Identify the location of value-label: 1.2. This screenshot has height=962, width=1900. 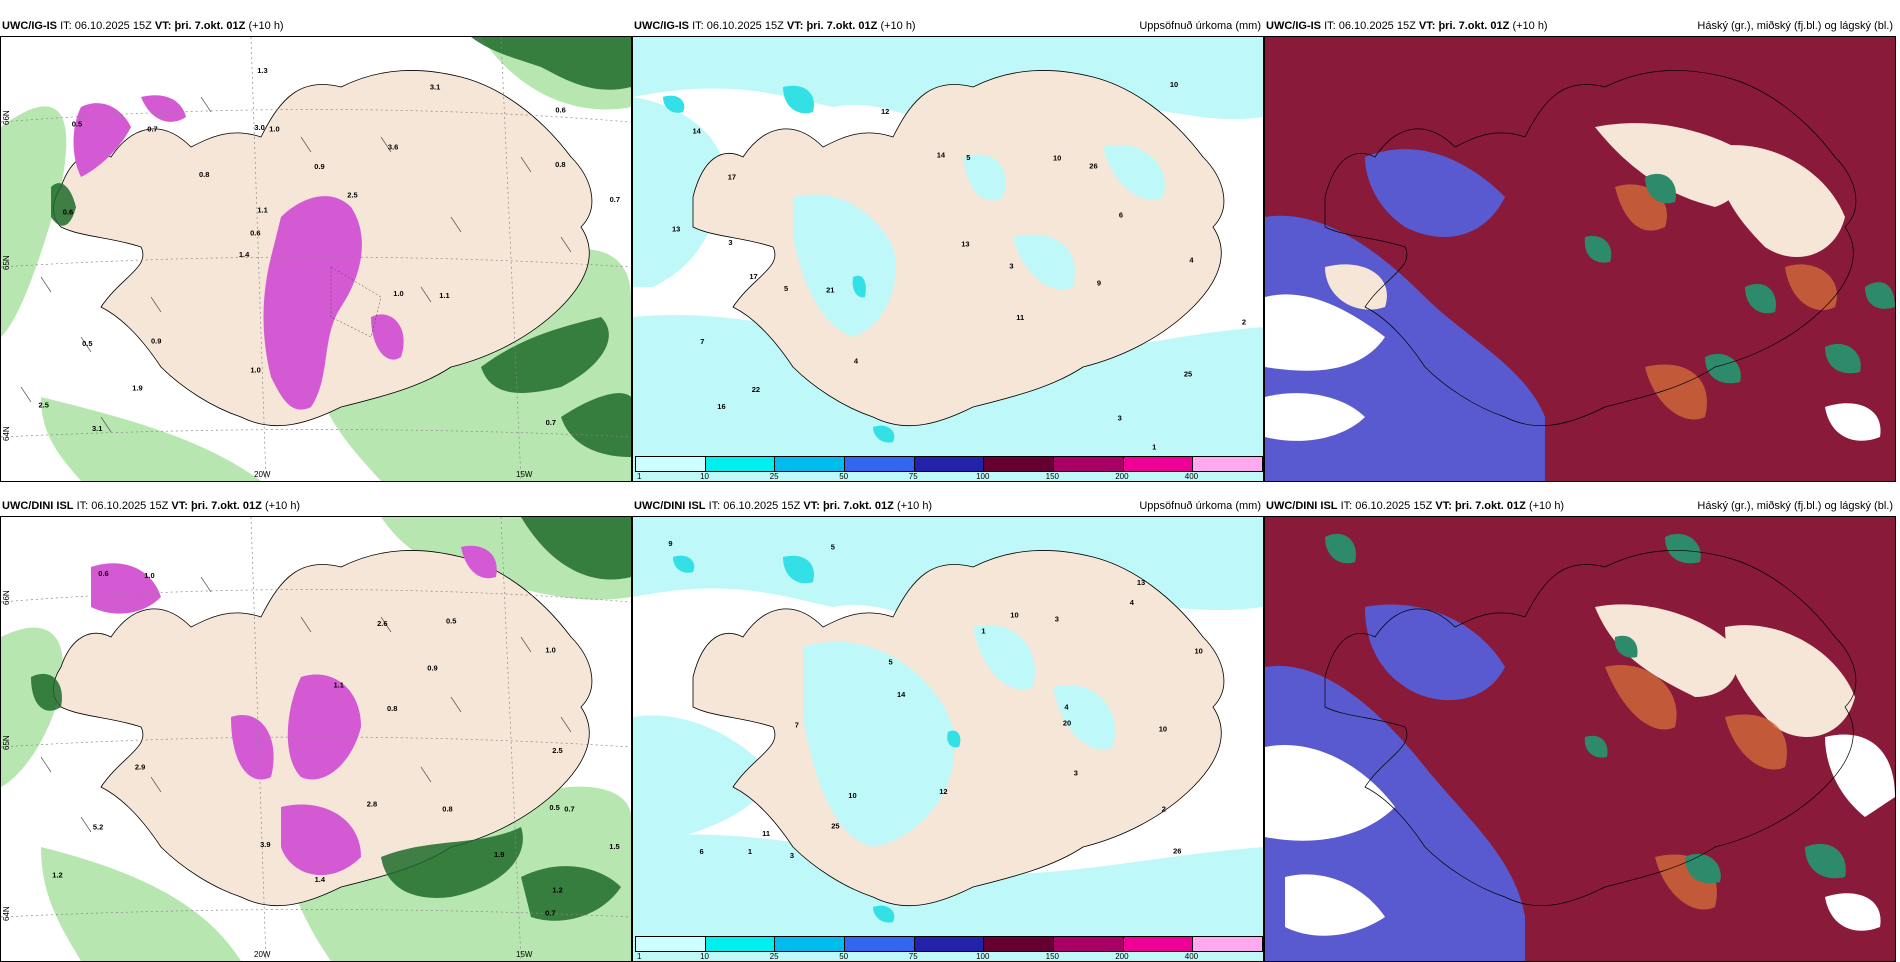
(557, 890).